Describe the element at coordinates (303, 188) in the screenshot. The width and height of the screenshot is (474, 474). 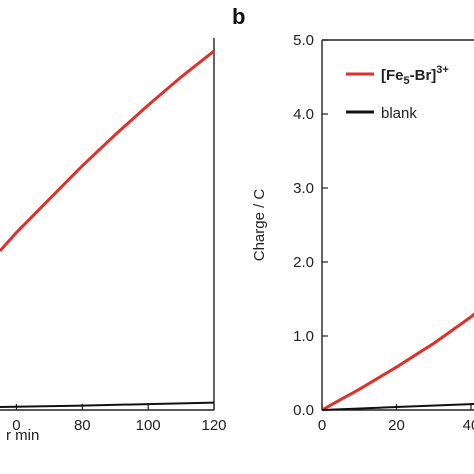
I see `panel-b-y-tick-label: 3.0` at that location.